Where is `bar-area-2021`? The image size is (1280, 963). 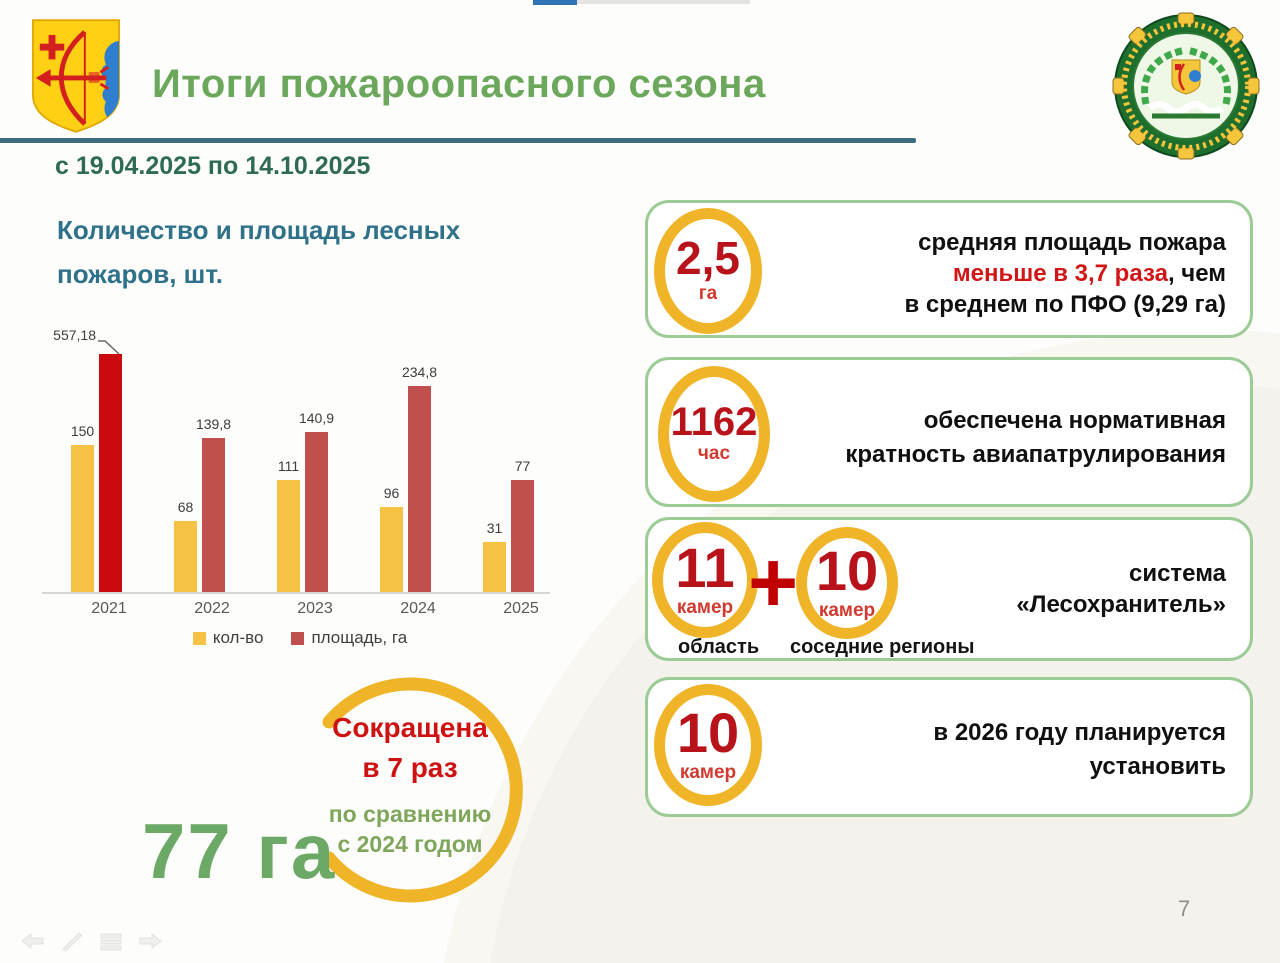 bar-area-2021 is located at coordinates (110, 473).